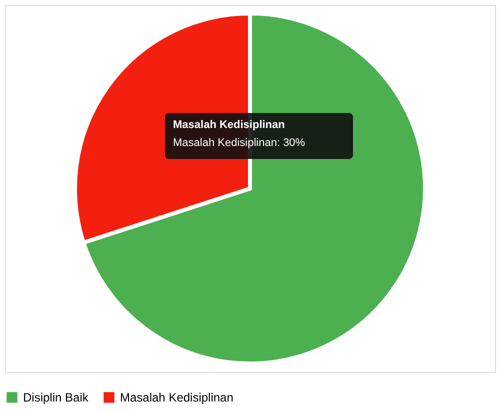 The height and width of the screenshot is (412, 500). What do you see at coordinates (229, 125) in the screenshot?
I see `text: Masalah Kedisiplinan` at bounding box center [229, 125].